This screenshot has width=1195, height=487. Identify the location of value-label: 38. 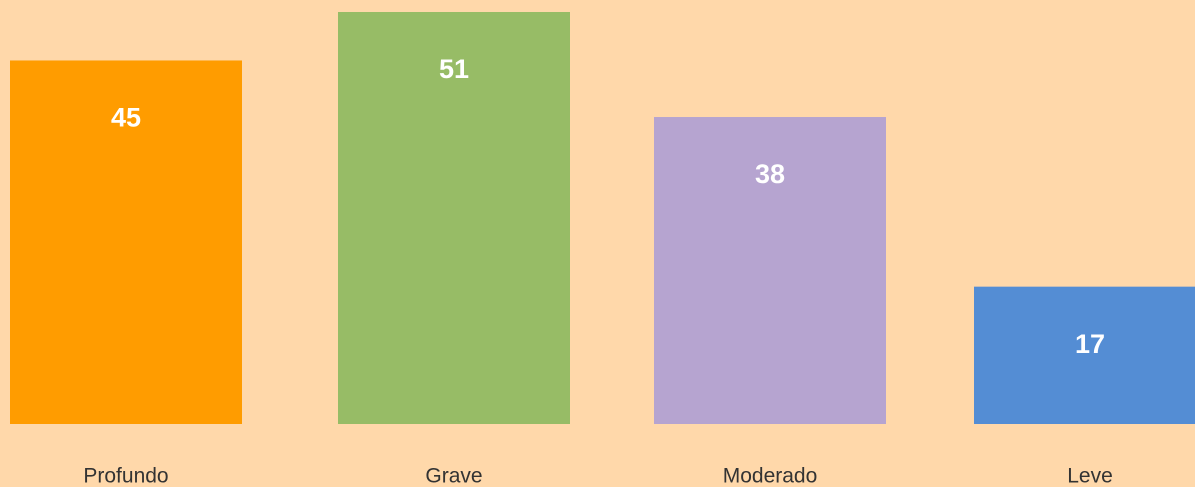
(770, 174).